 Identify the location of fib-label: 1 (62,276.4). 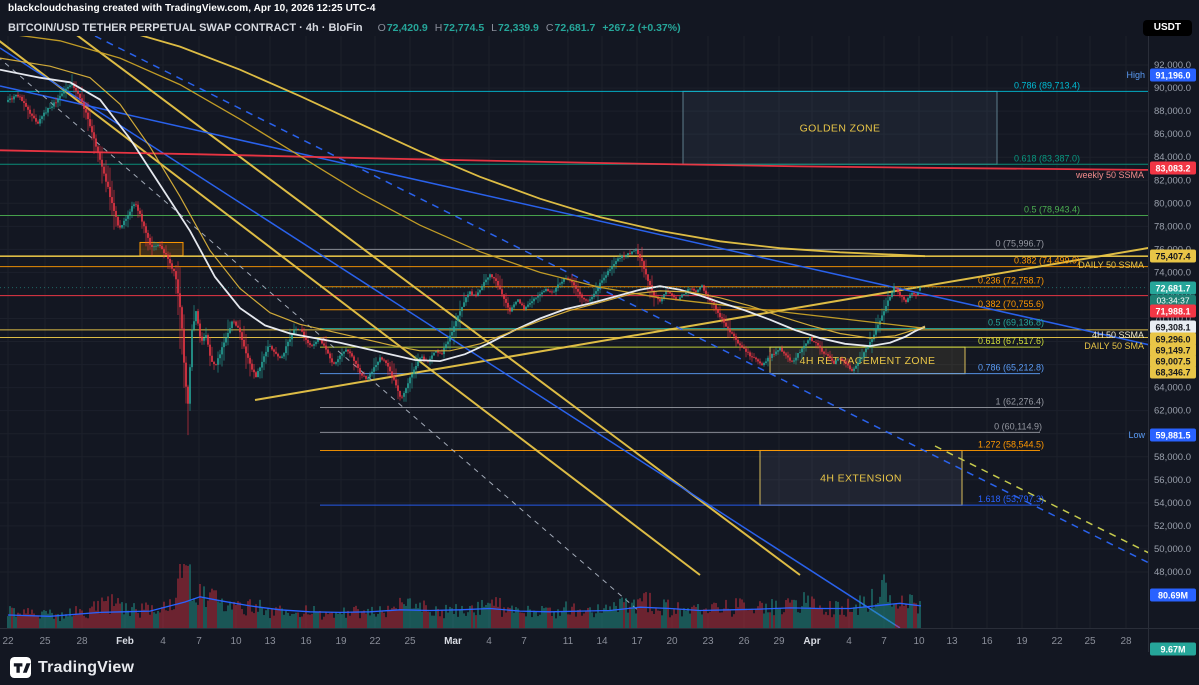
(1019, 401).